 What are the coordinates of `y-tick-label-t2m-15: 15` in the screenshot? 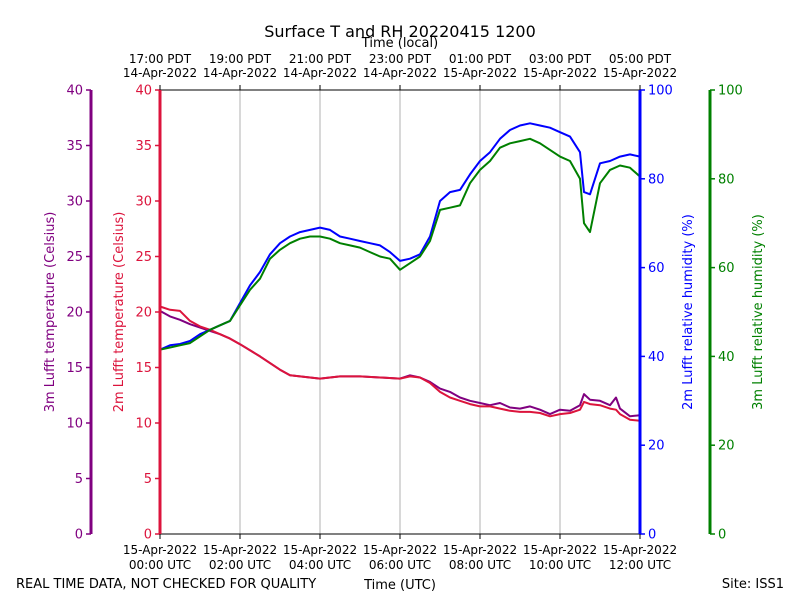 It's located at (143, 368).